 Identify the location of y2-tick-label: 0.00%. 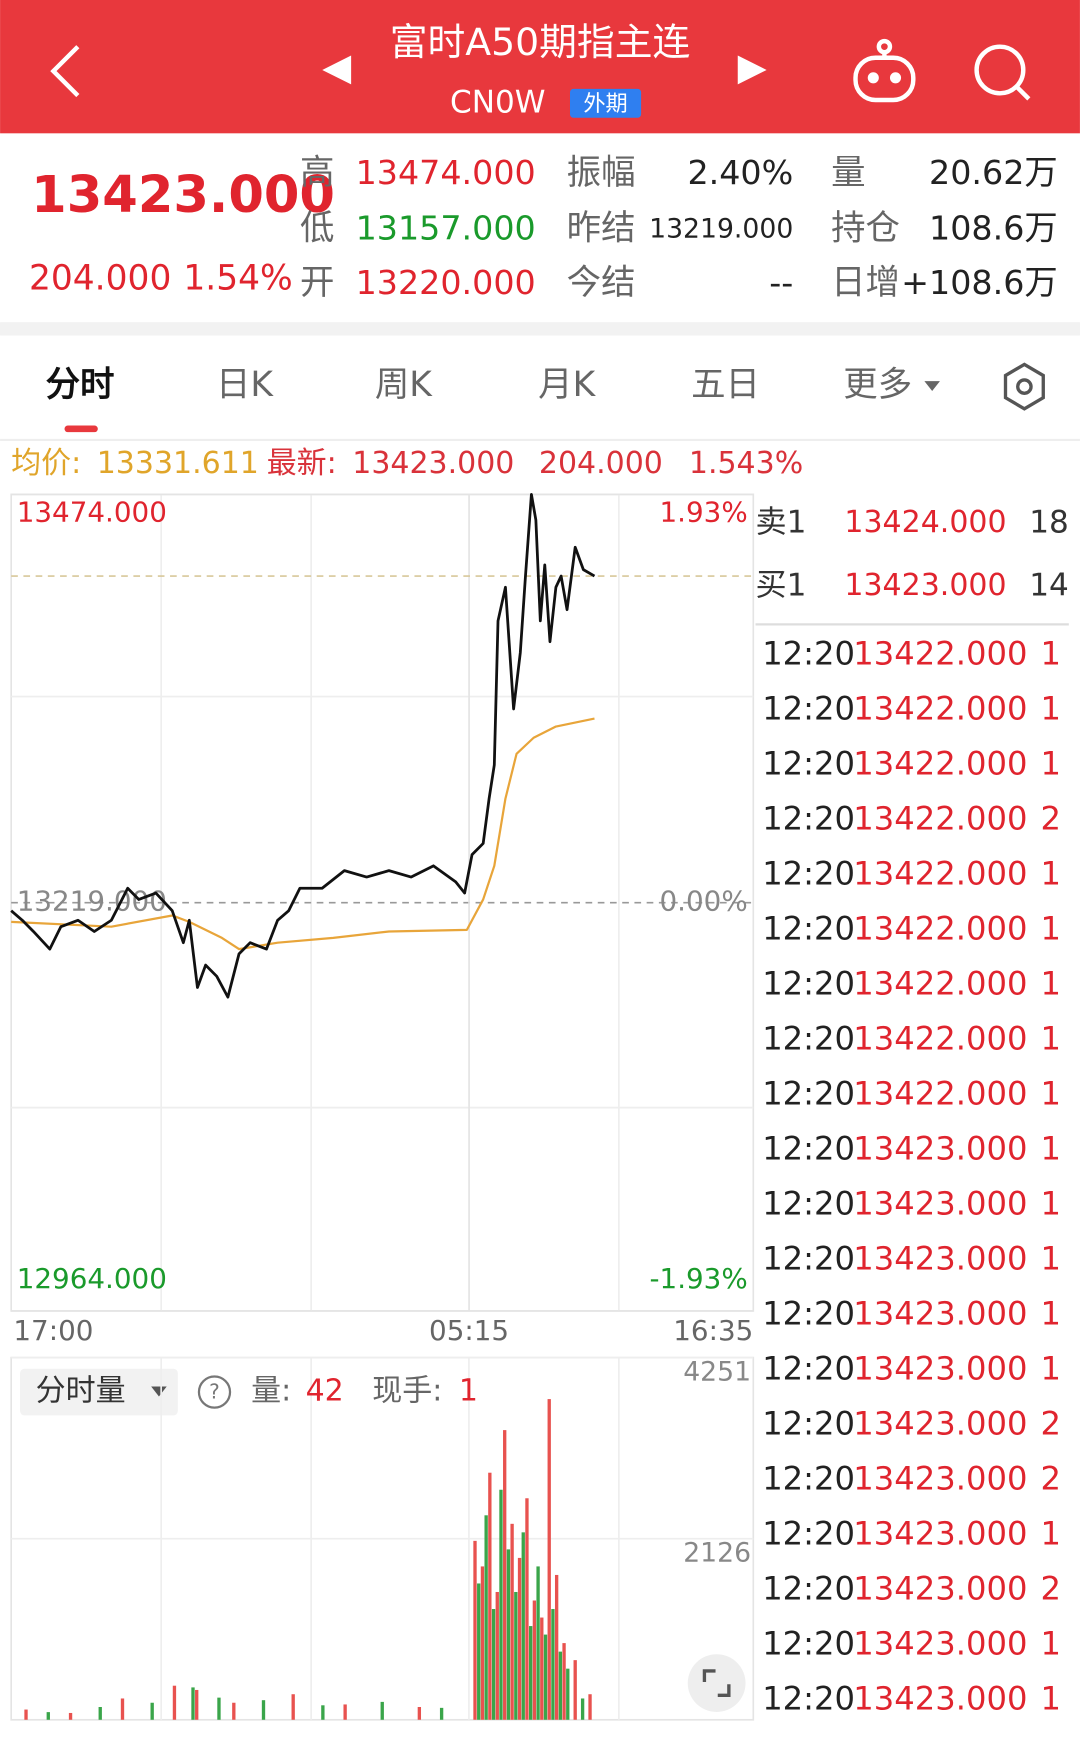
(704, 901).